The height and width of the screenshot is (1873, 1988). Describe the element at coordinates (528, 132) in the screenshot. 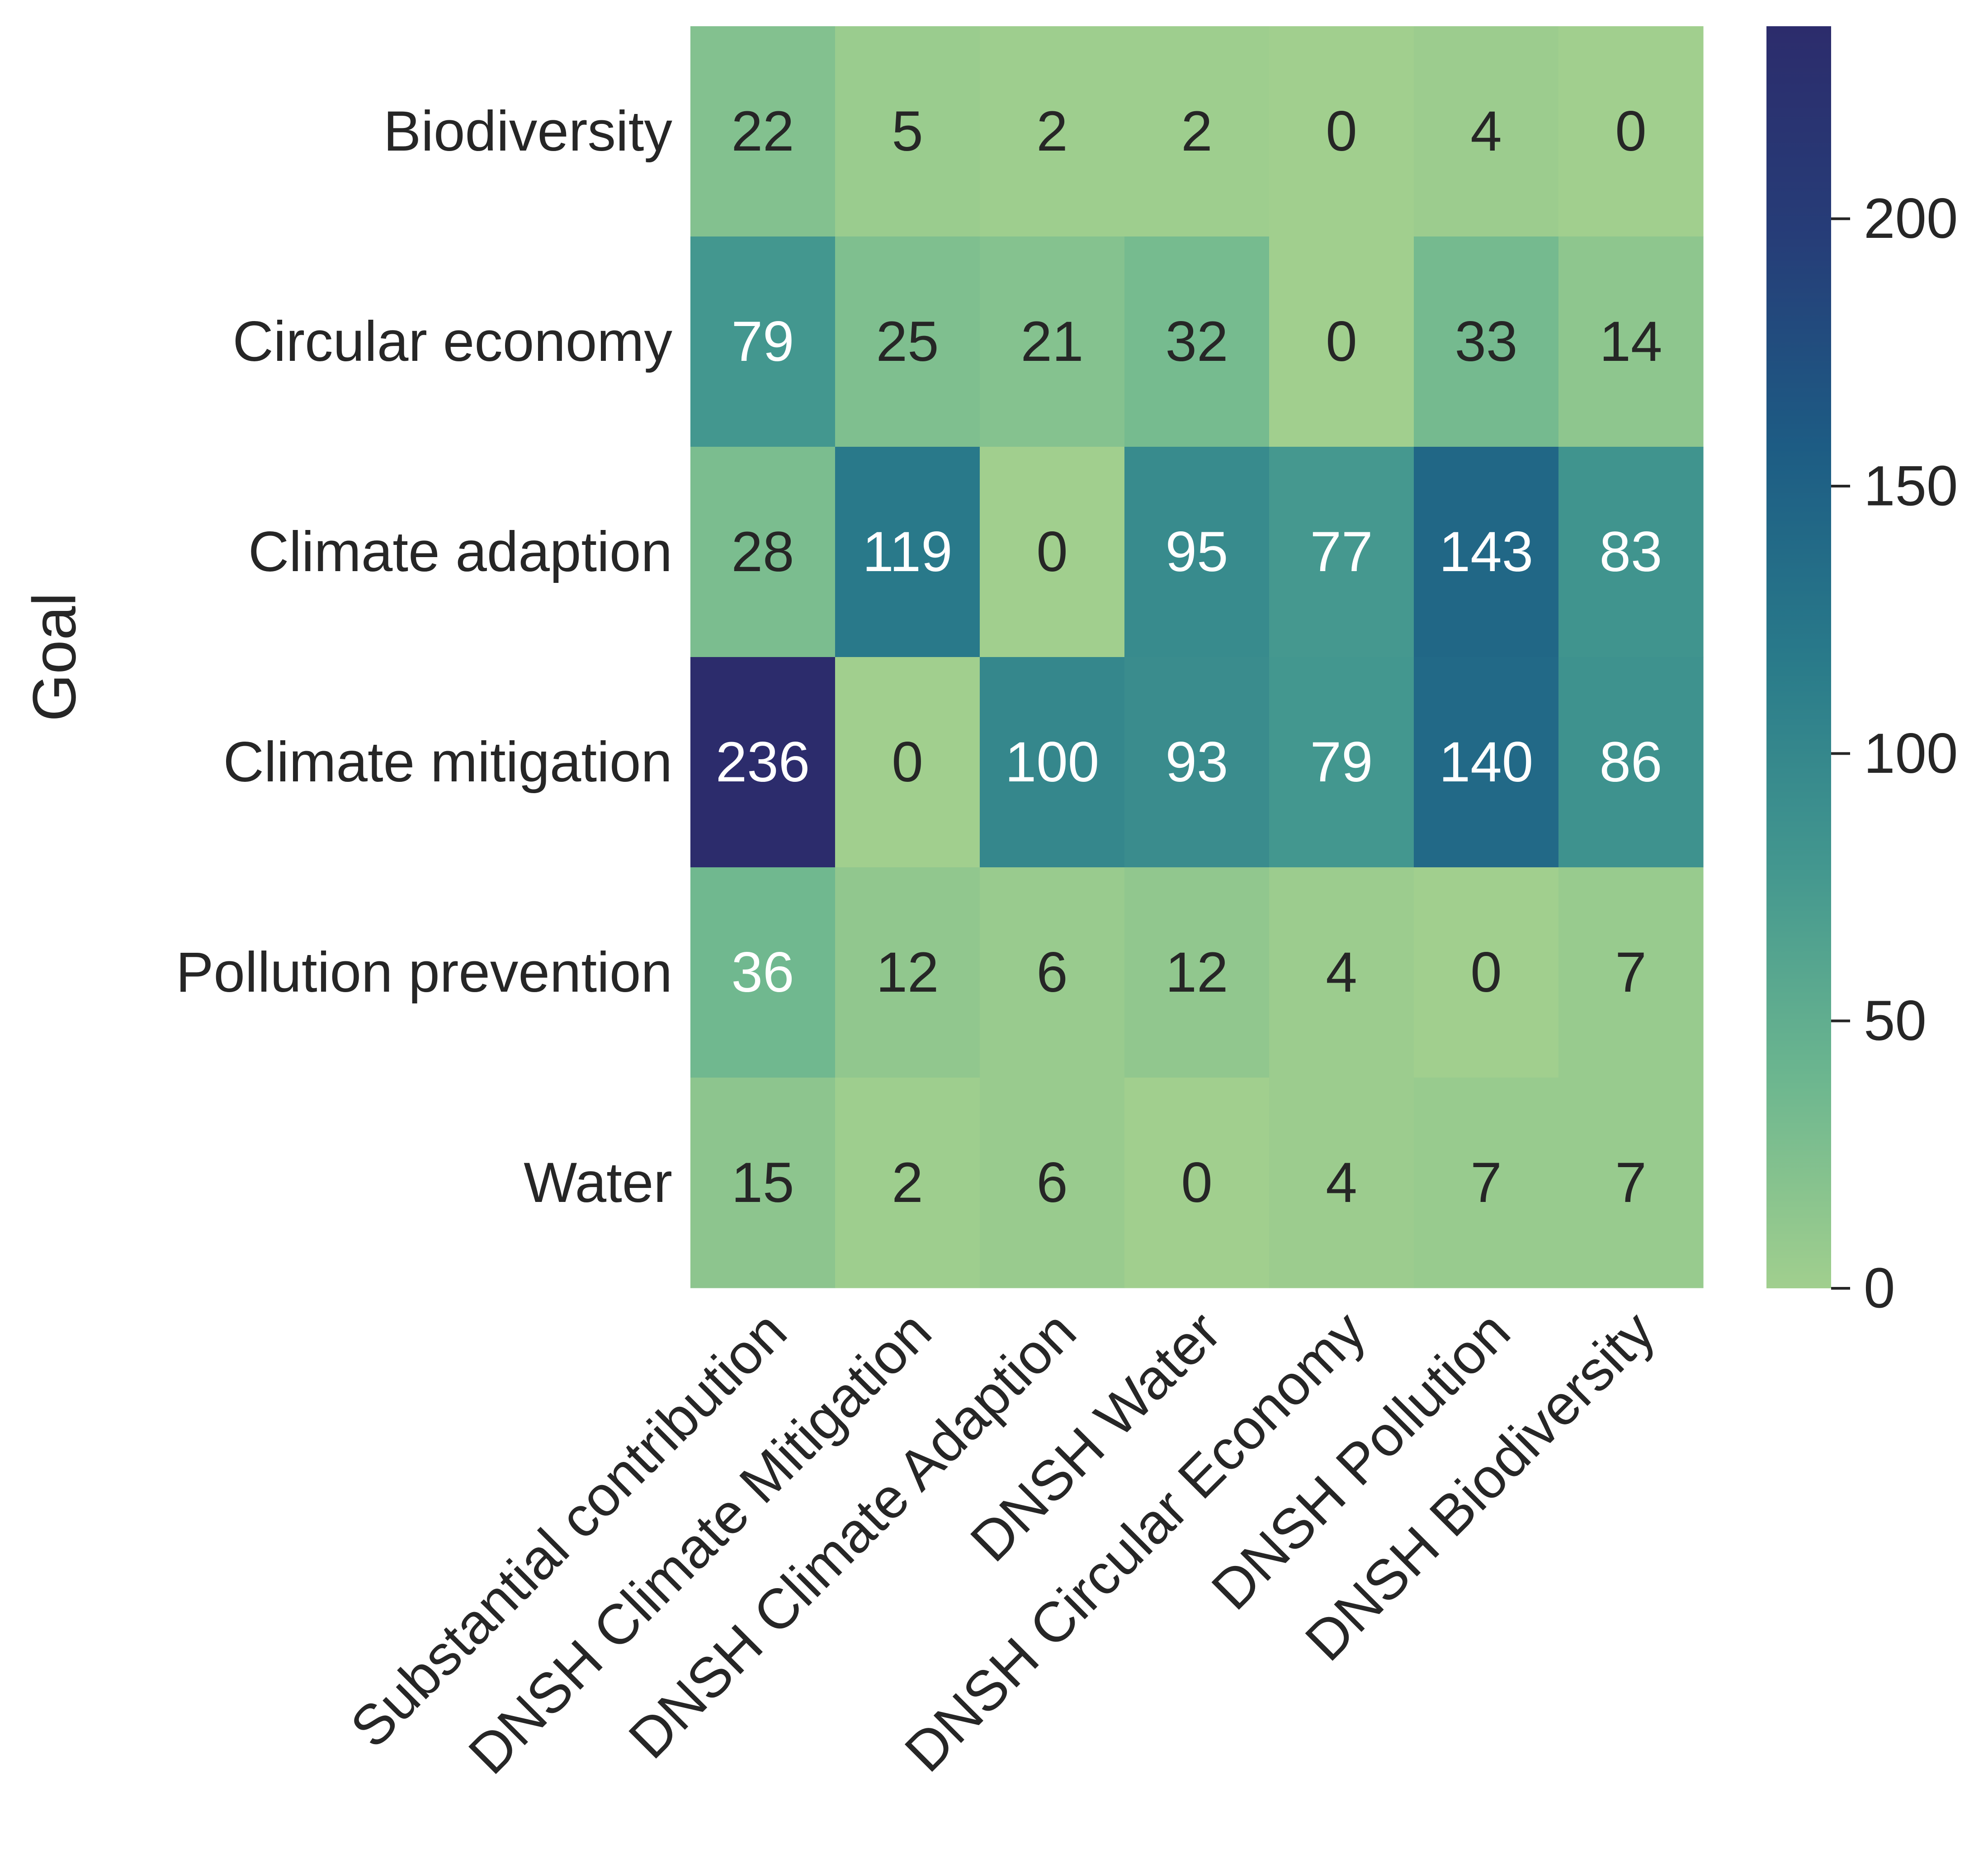

I see `row-label: Biodiversity` at that location.